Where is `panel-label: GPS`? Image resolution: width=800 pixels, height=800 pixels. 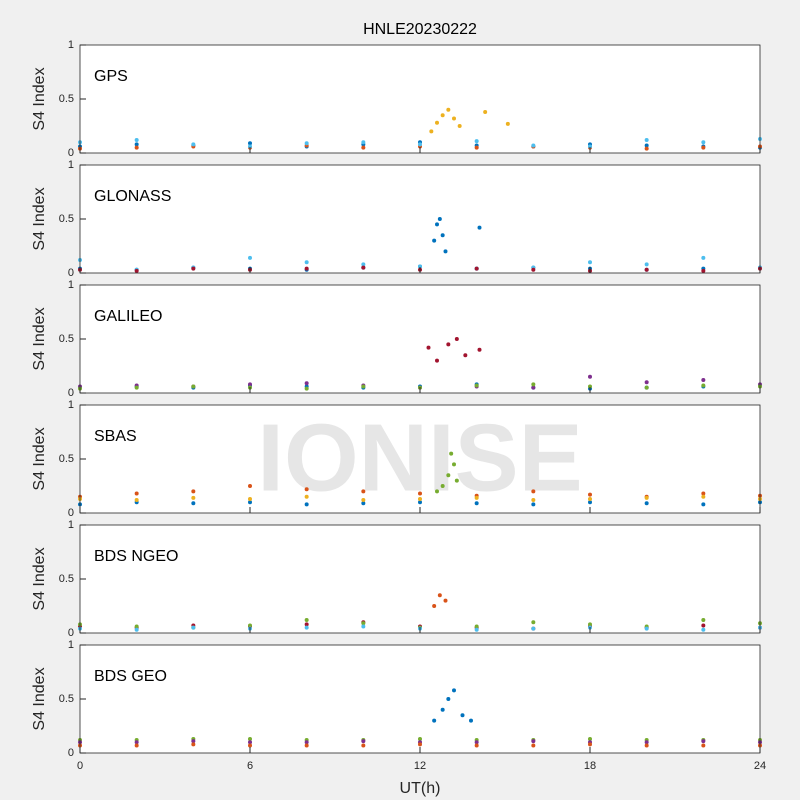
panel-label: GPS is located at coordinates (111, 76).